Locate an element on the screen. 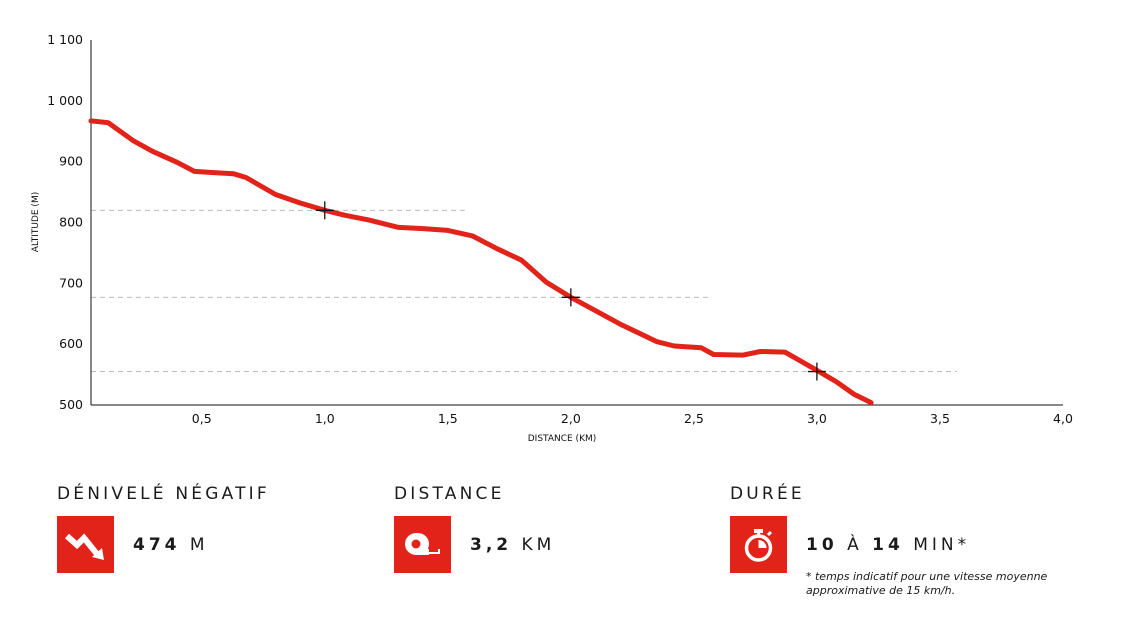  y-tick-label: 800 is located at coordinates (71, 222).